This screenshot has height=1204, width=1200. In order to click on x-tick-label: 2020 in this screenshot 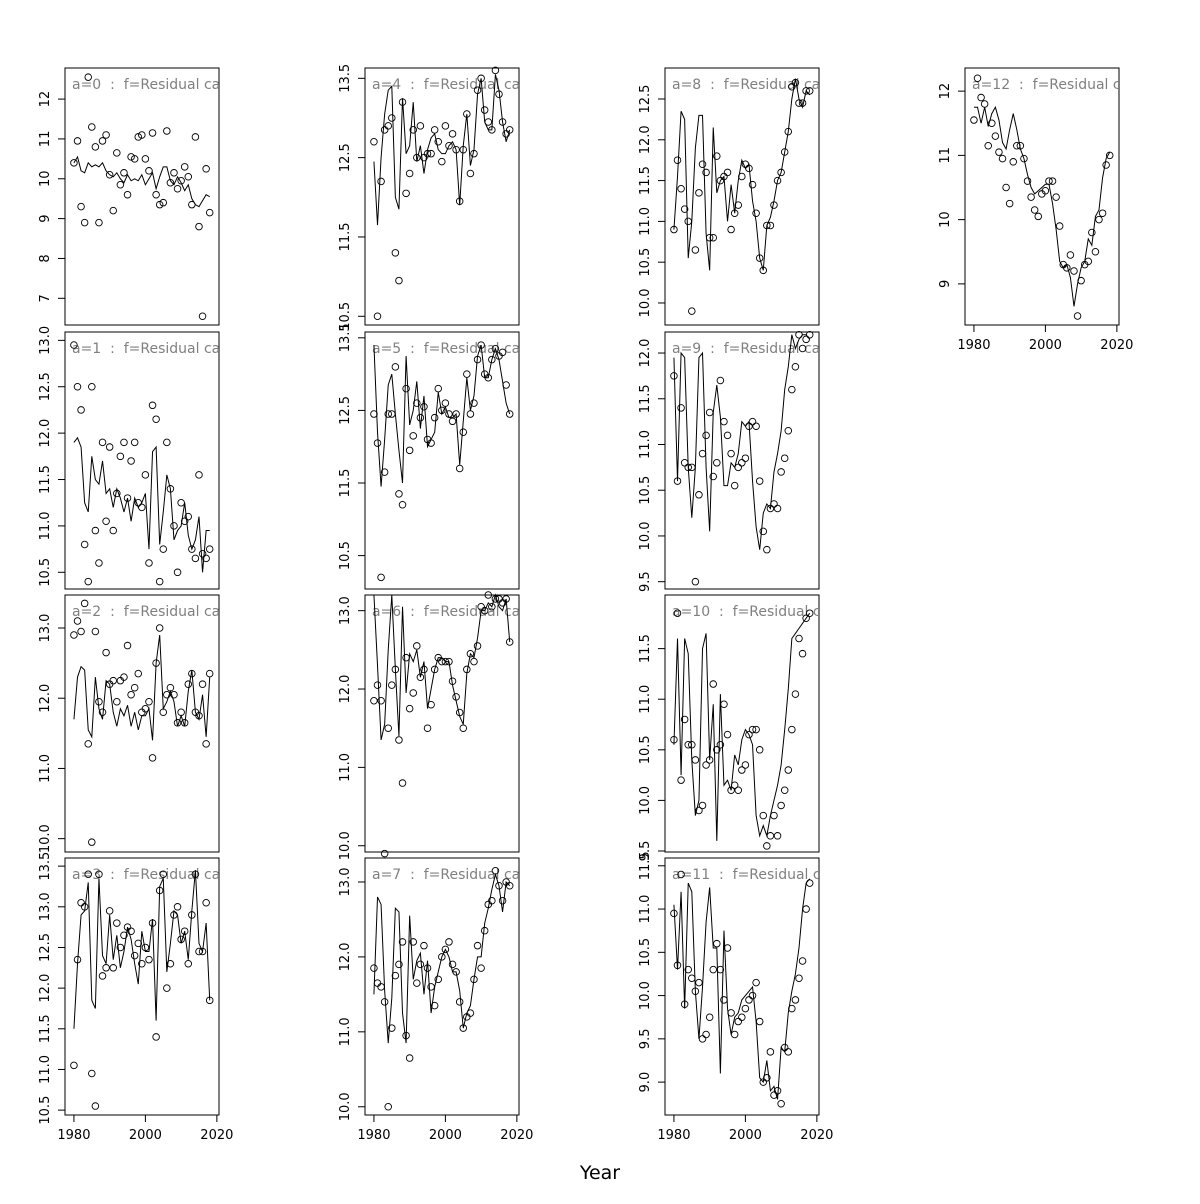, I will do `click(216, 1135)`.